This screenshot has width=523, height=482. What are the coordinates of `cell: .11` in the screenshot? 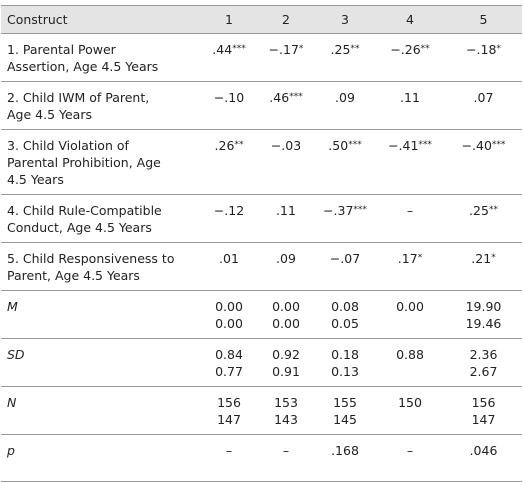 It's located at (286, 218).